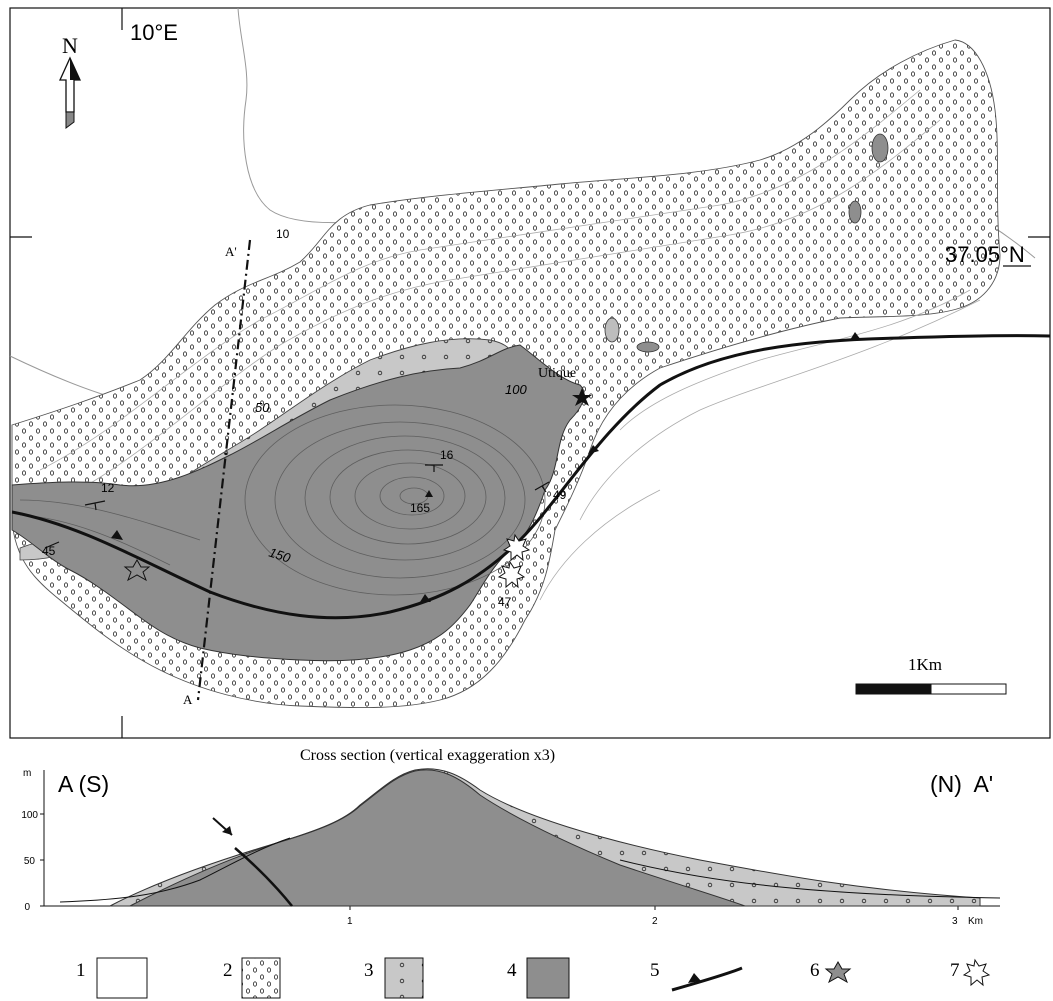 This screenshot has height=1001, width=1053. What do you see at coordinates (29, 815) in the screenshot?
I see `y-tick-100: 100` at bounding box center [29, 815].